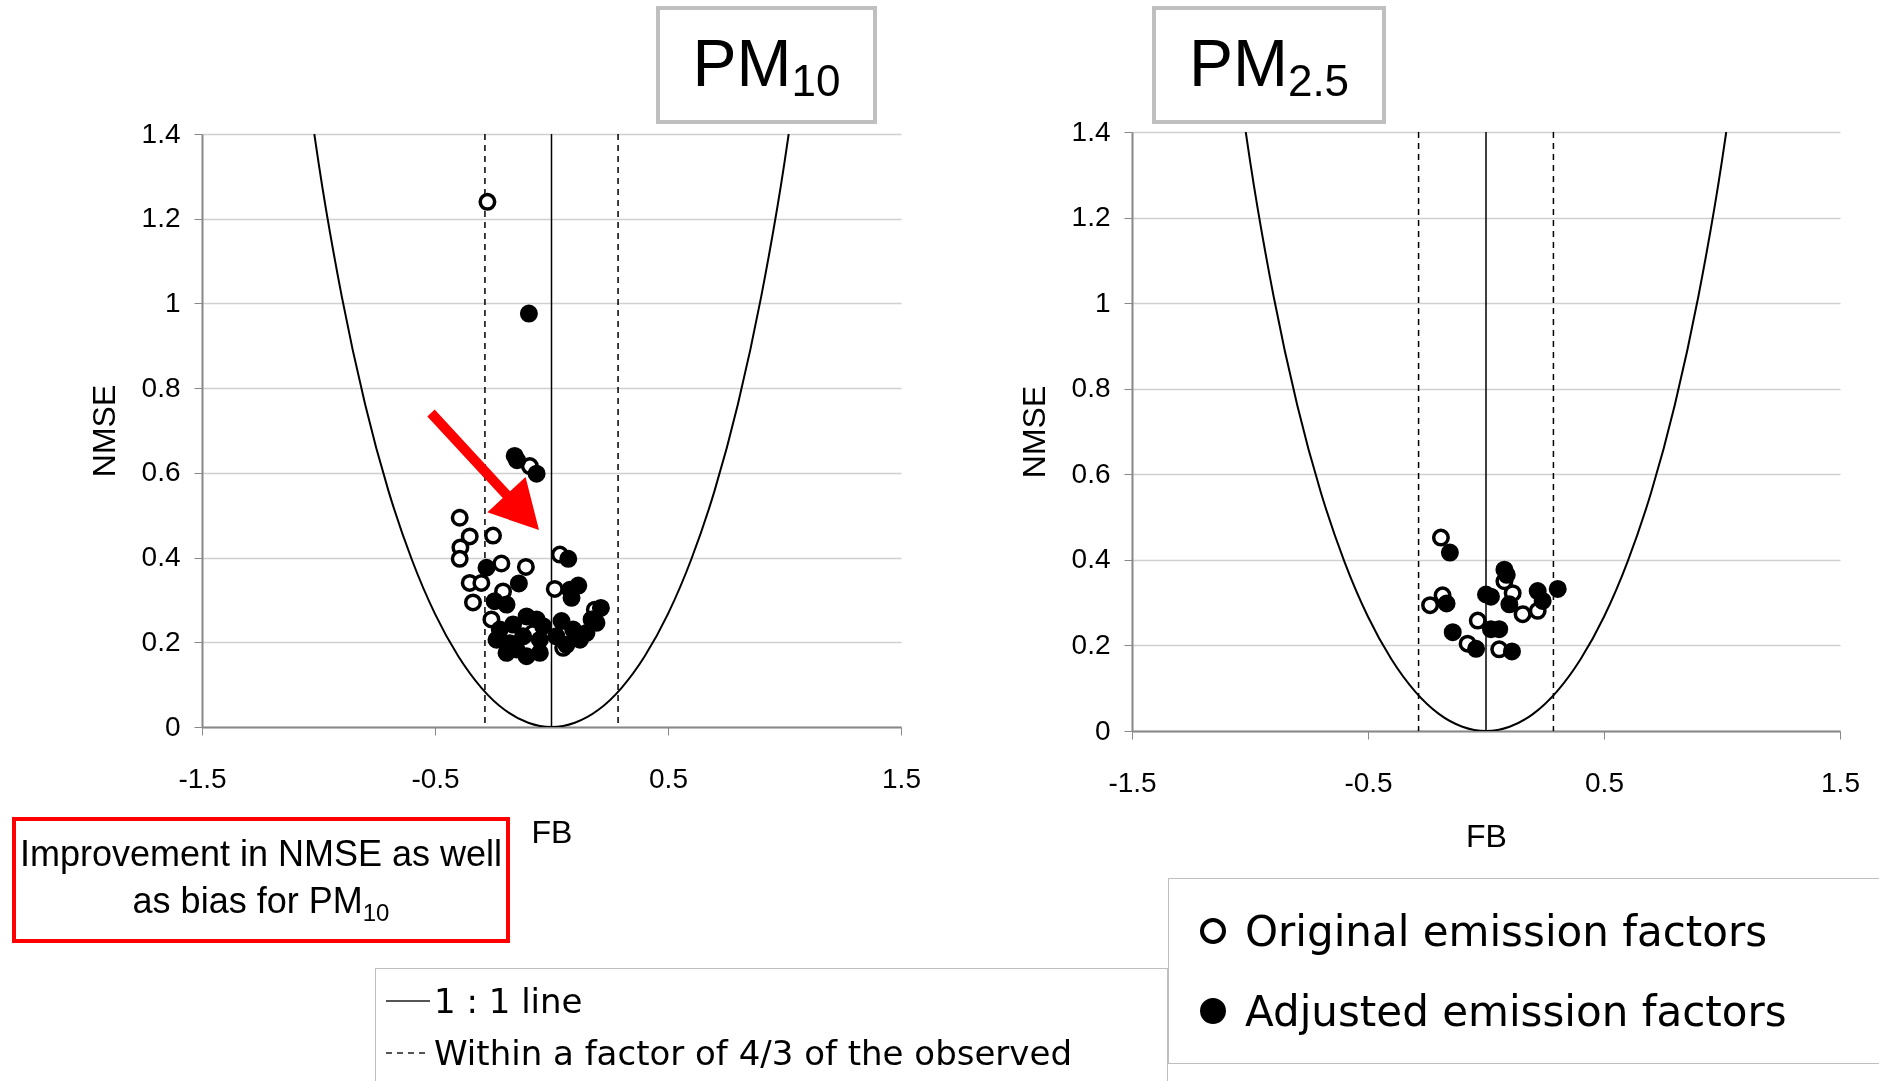 Image resolution: width=1879 pixels, height=1081 pixels. I want to click on legend-label: Adjusted emission factors, so click(1516, 1011).